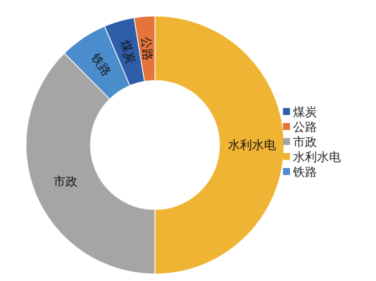  What do you see at coordinates (252, 145) in the screenshot?
I see `slice-label: 水利水电` at bounding box center [252, 145].